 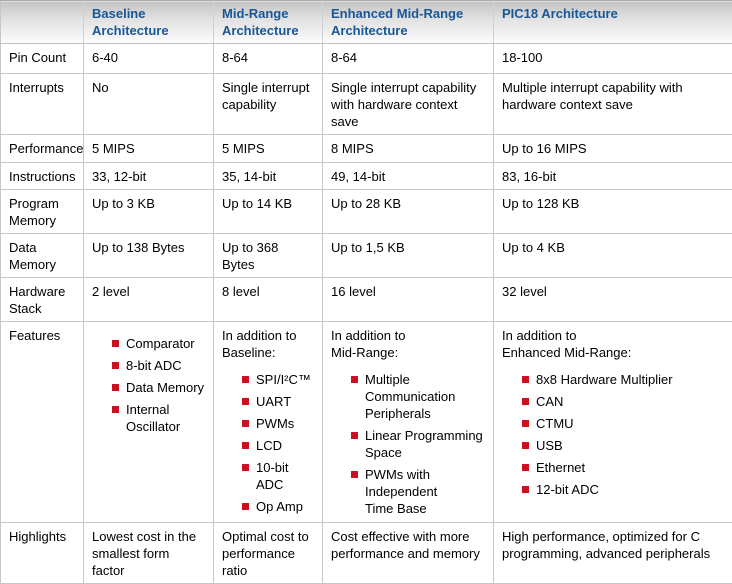 I want to click on feature-item: PWMs with Independent Time Base, so click(x=418, y=491).